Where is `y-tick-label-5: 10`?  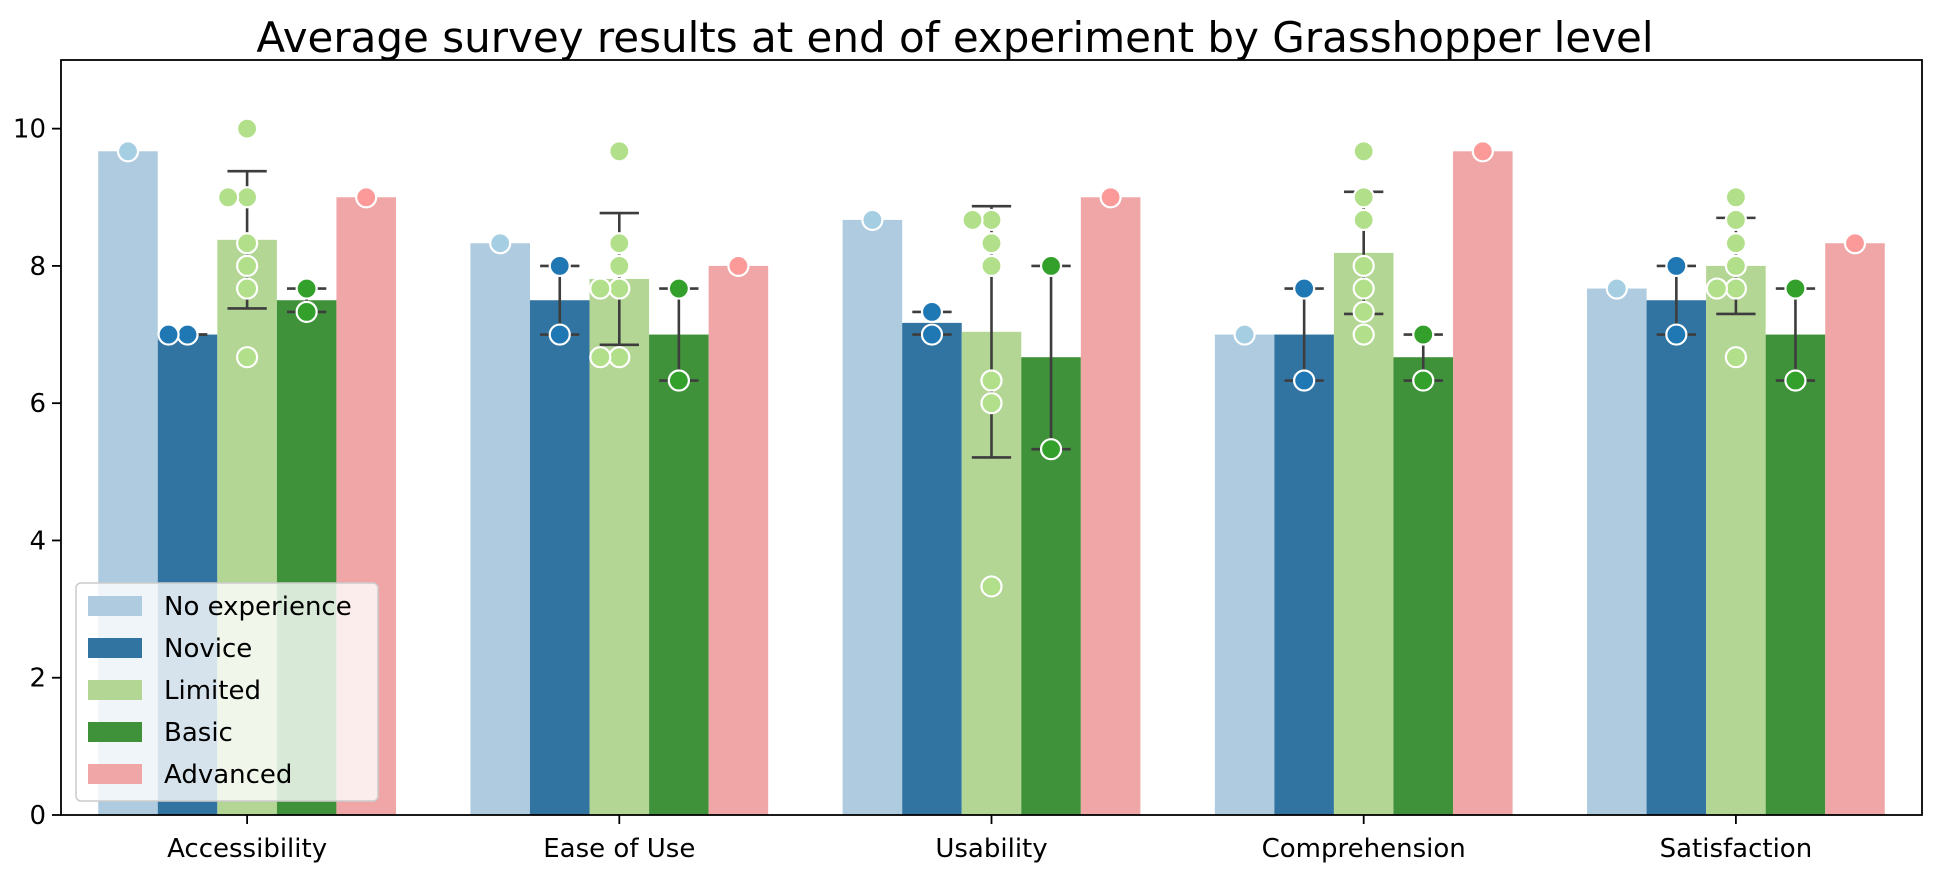
y-tick-label-5: 10 is located at coordinates (29, 130).